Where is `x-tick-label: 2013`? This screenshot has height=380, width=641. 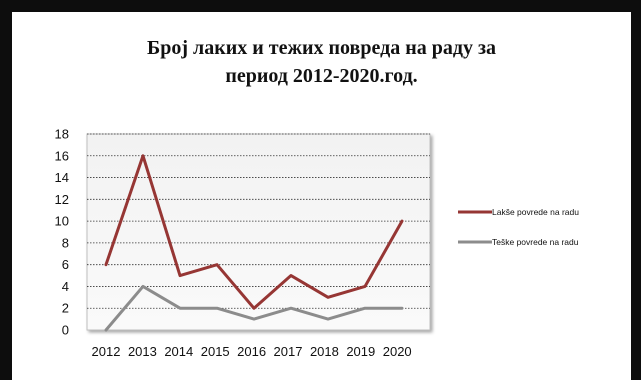 x-tick-label: 2013 is located at coordinates (142, 351).